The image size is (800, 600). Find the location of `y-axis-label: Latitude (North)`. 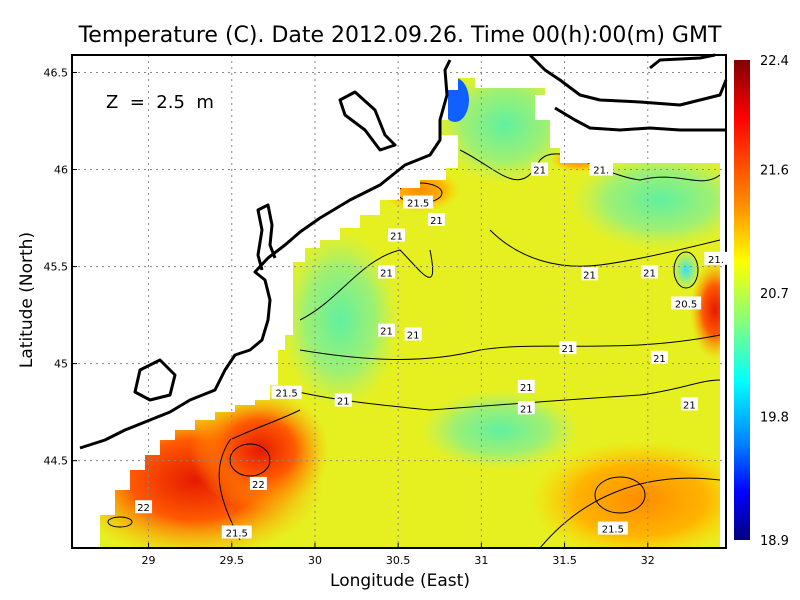

y-axis-label: Latitude (North) is located at coordinates (27, 300).